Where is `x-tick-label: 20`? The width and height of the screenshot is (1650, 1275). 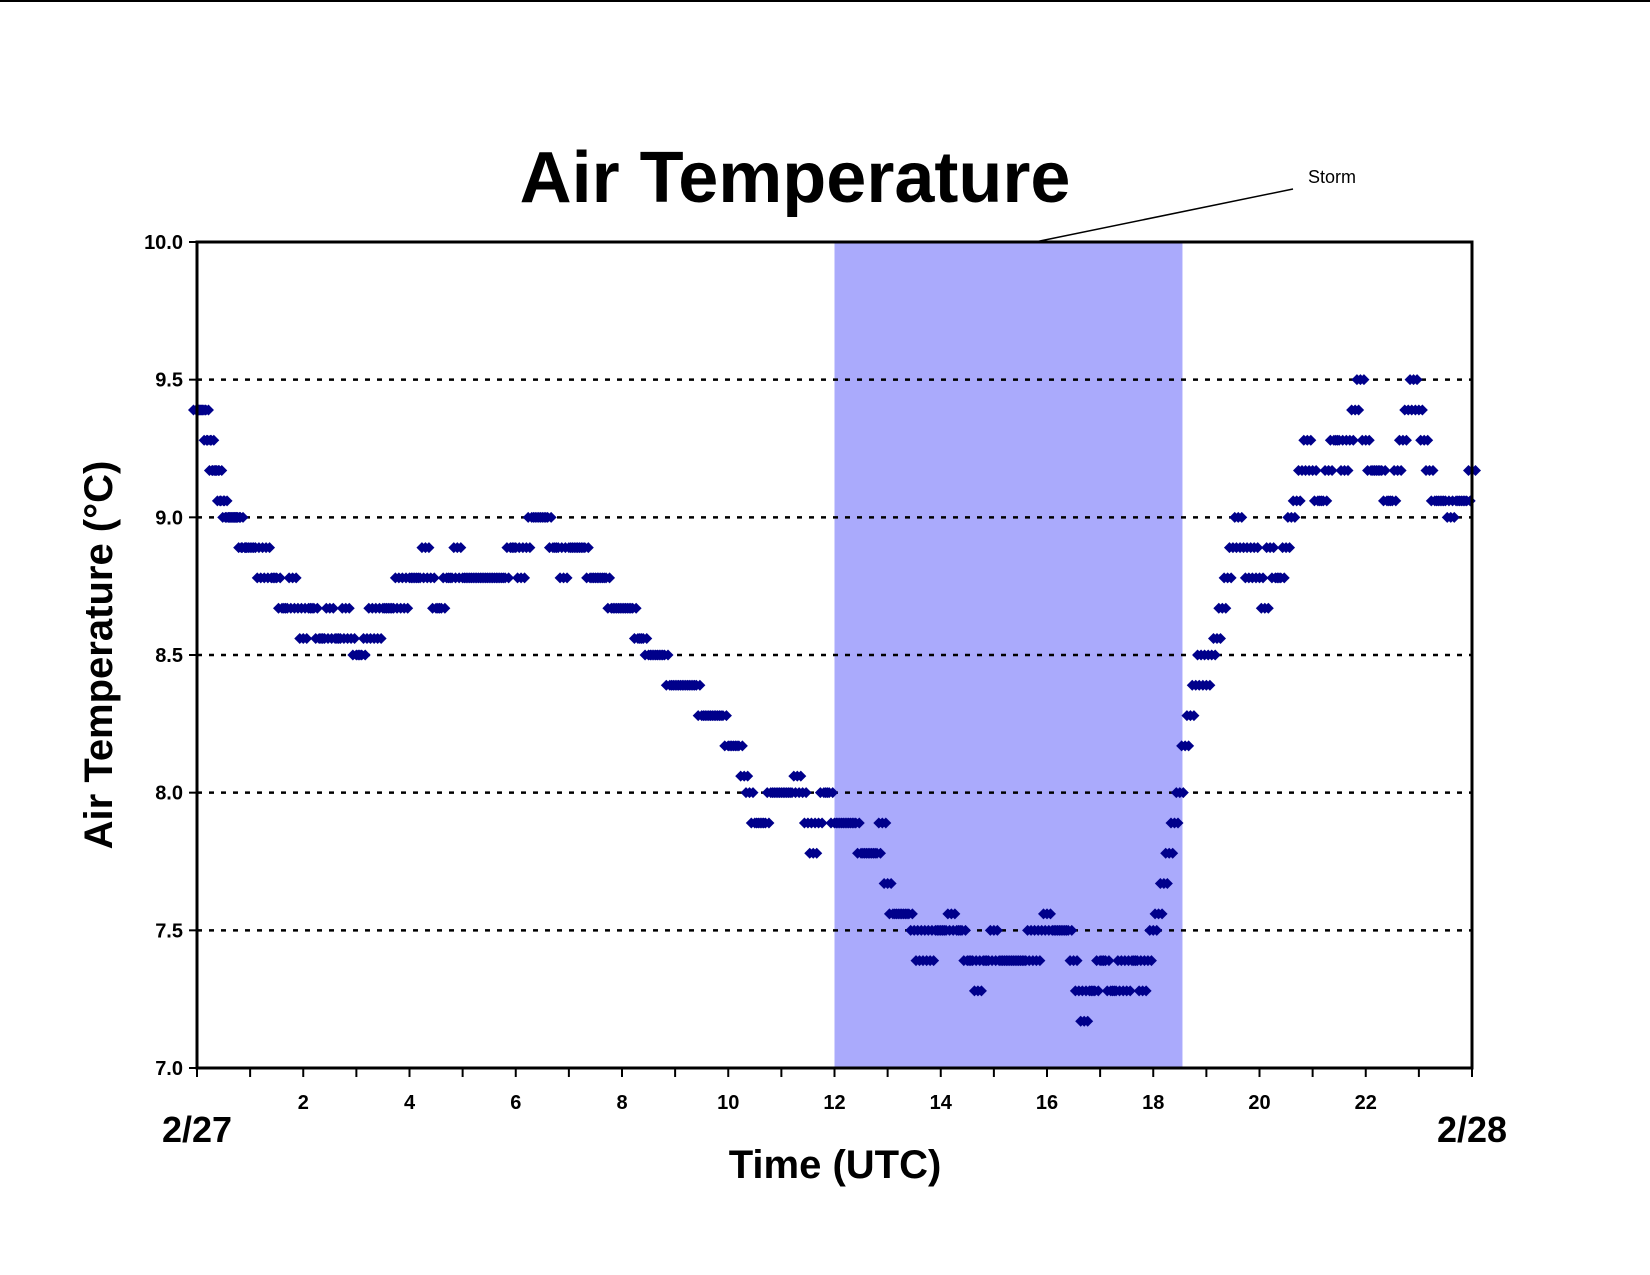 x-tick-label: 20 is located at coordinates (1259, 1103).